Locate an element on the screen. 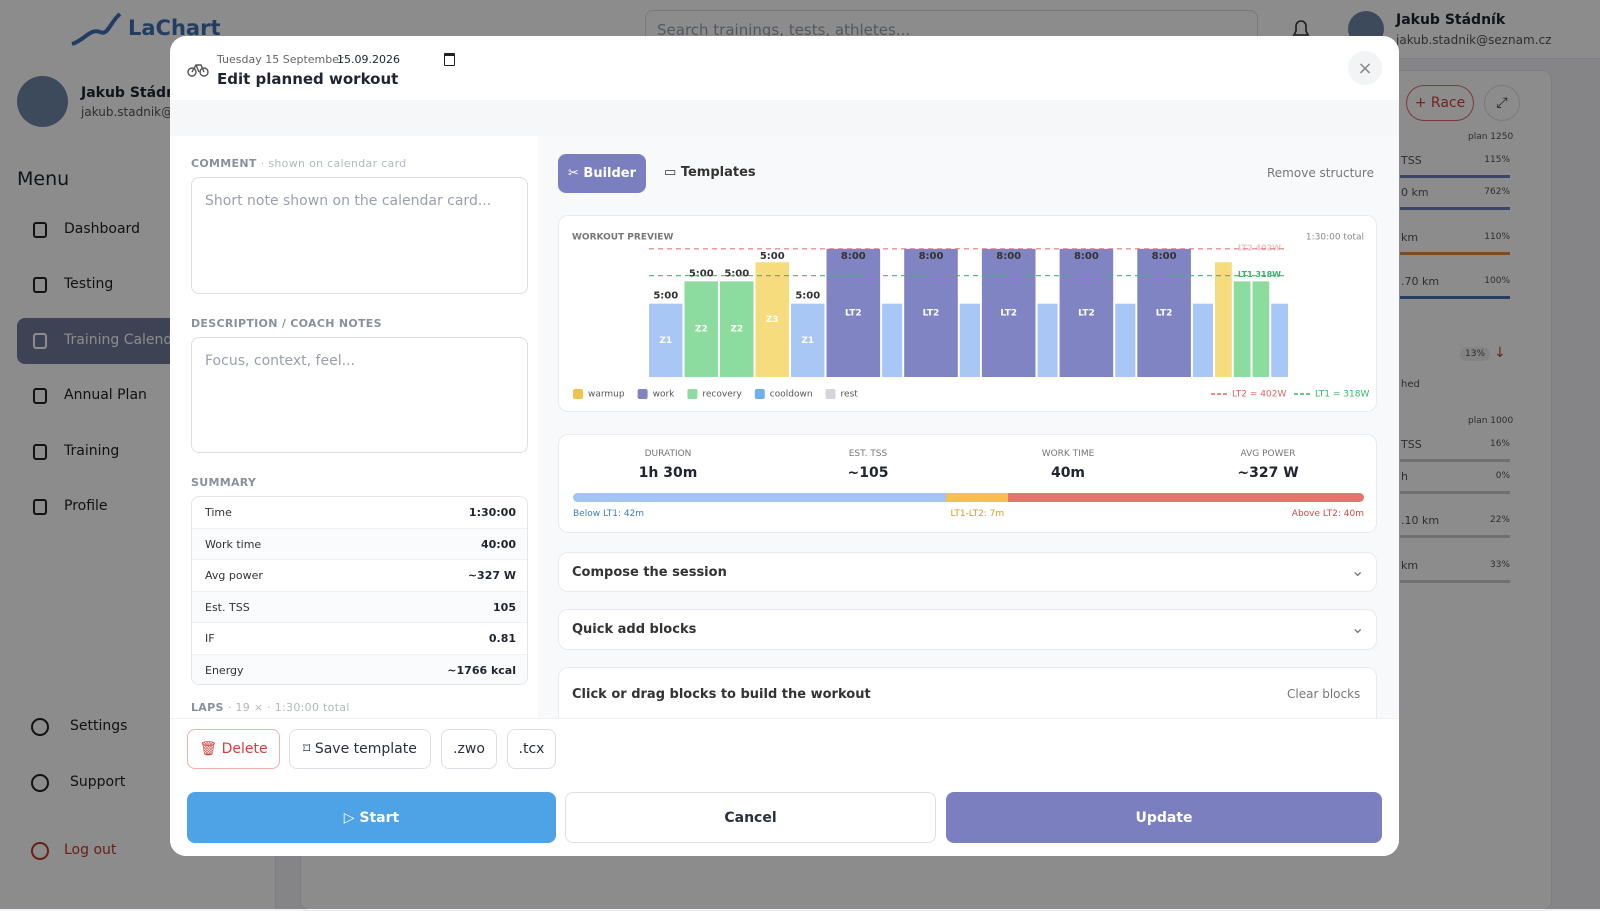  summary-value: 40:00 is located at coordinates (498, 544).